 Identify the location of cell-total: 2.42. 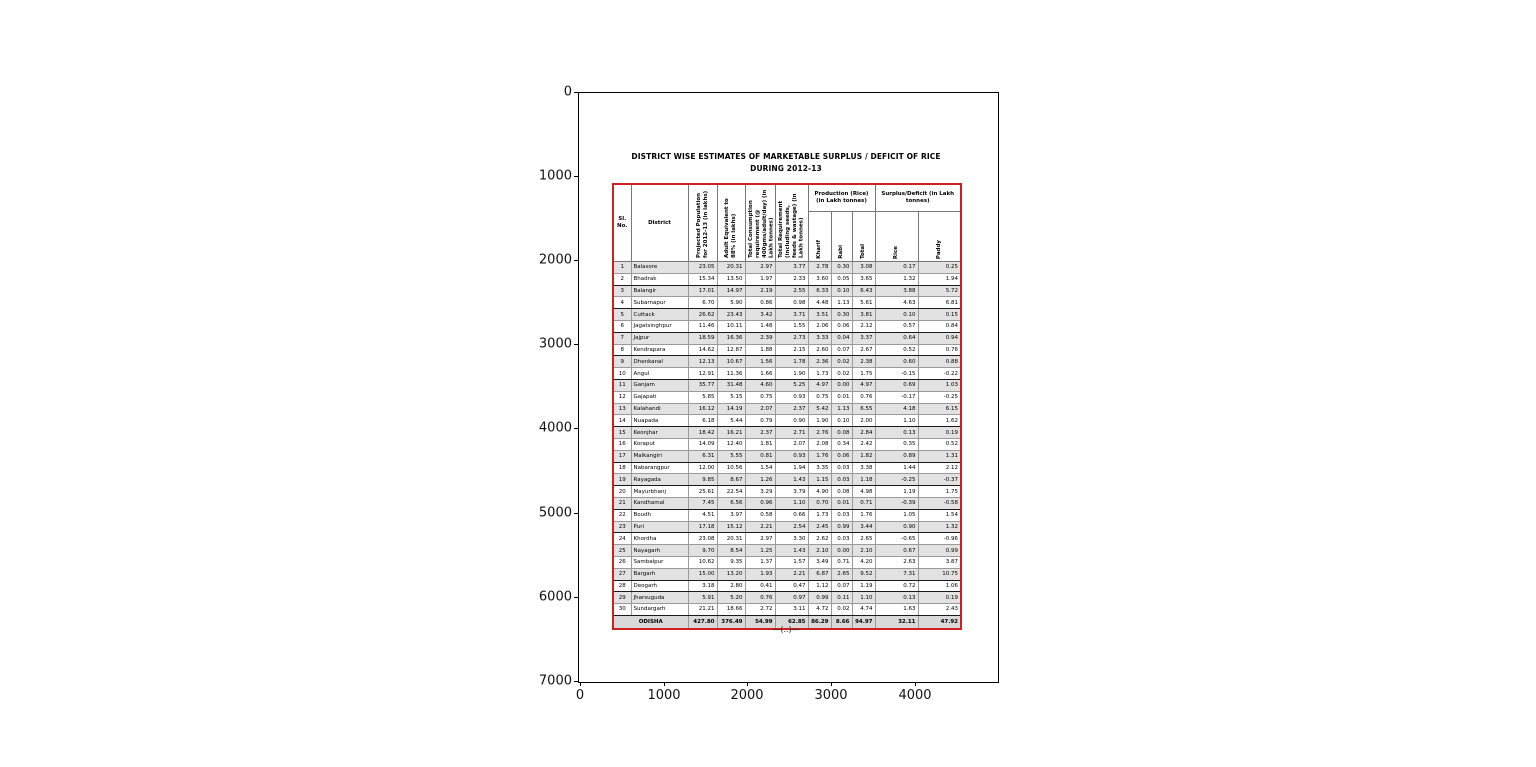
(863, 444).